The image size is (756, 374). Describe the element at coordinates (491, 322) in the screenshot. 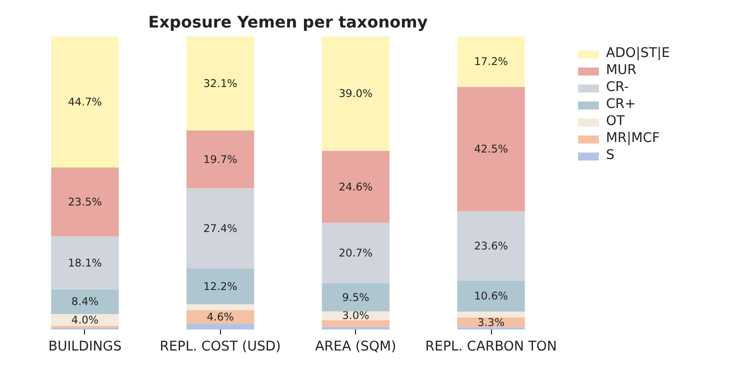

I see `data-label: 3.3%` at that location.